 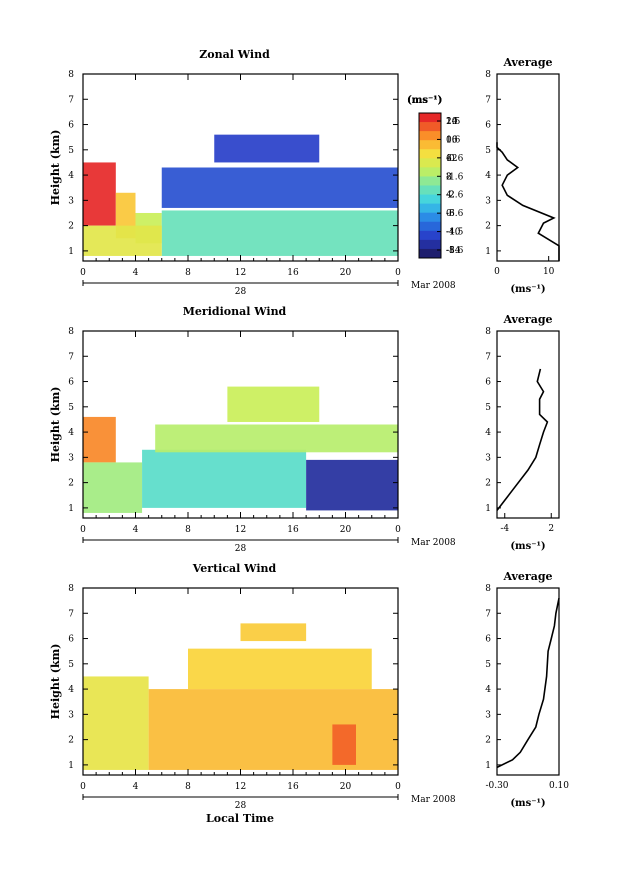 What do you see at coordinates (234, 54) in the screenshot?
I see `panel-title: Zonal Wind` at bounding box center [234, 54].